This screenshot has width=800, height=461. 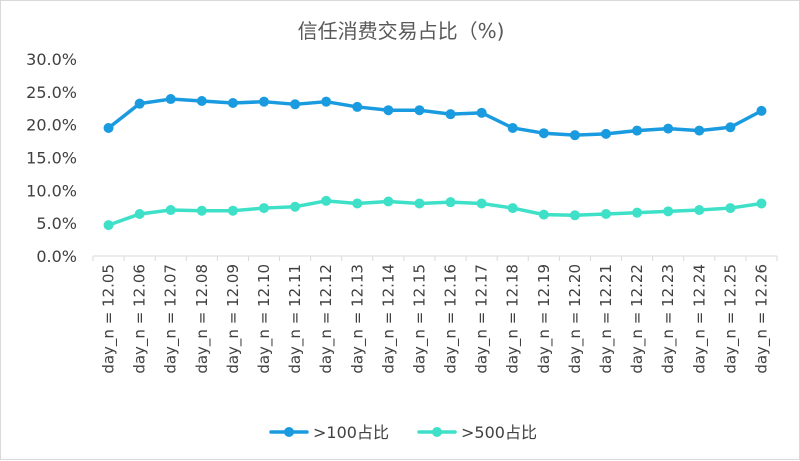 I want to click on x-tick-label: day_n = 12.11, so click(x=295, y=319).